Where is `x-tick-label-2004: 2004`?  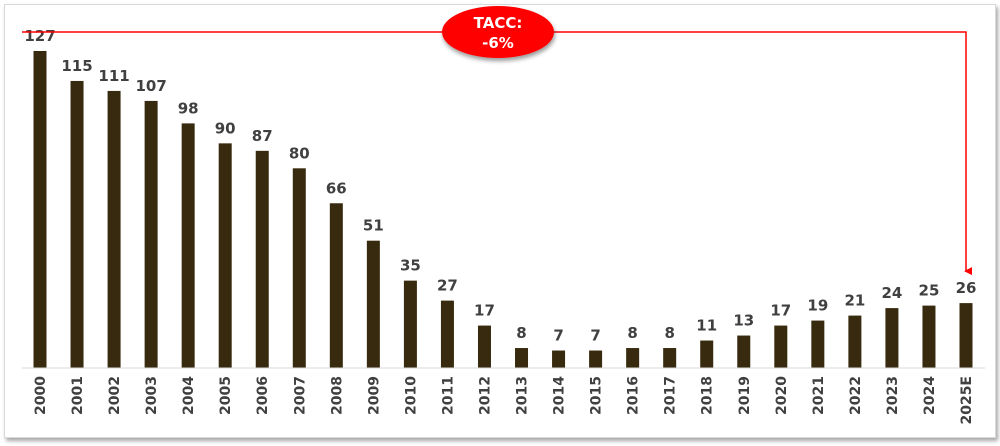
x-tick-label-2004: 2004 is located at coordinates (189, 395).